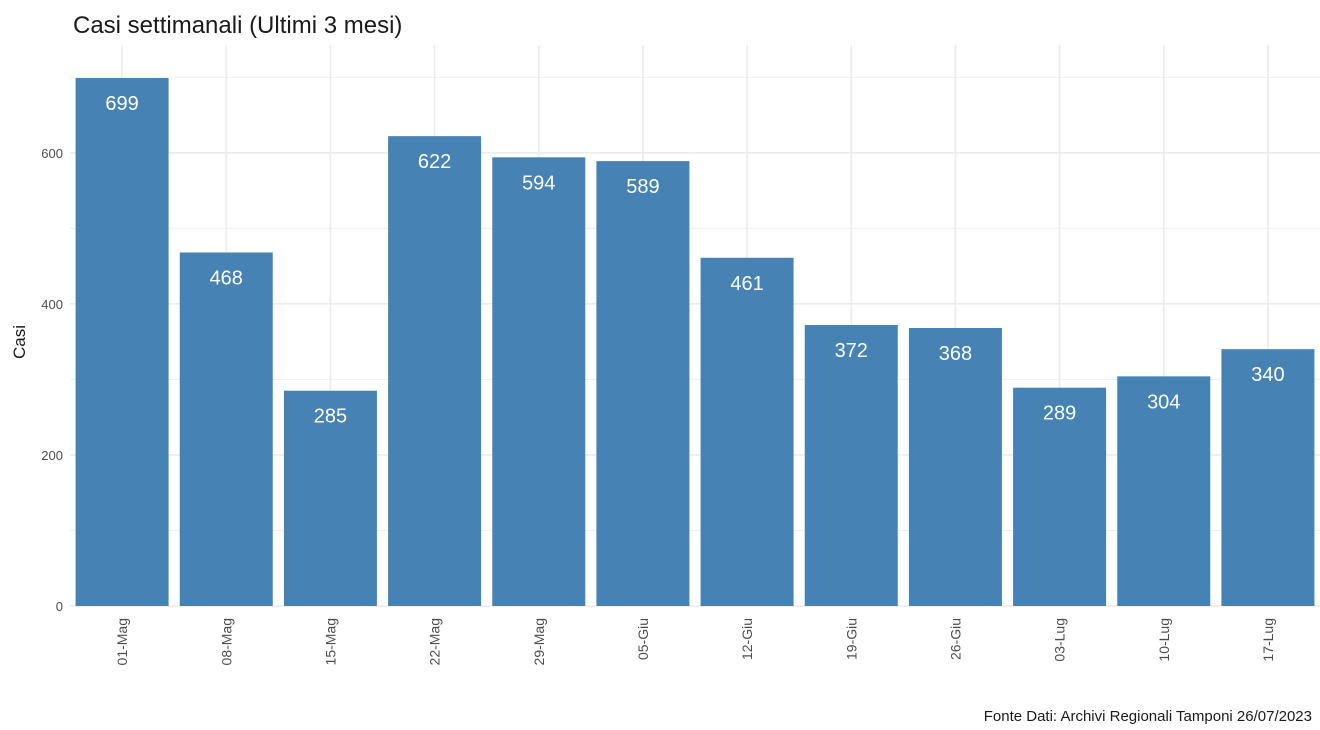 This screenshot has height=730, width=1320. What do you see at coordinates (747, 639) in the screenshot?
I see `x-tick-label: 12-Giu` at bounding box center [747, 639].